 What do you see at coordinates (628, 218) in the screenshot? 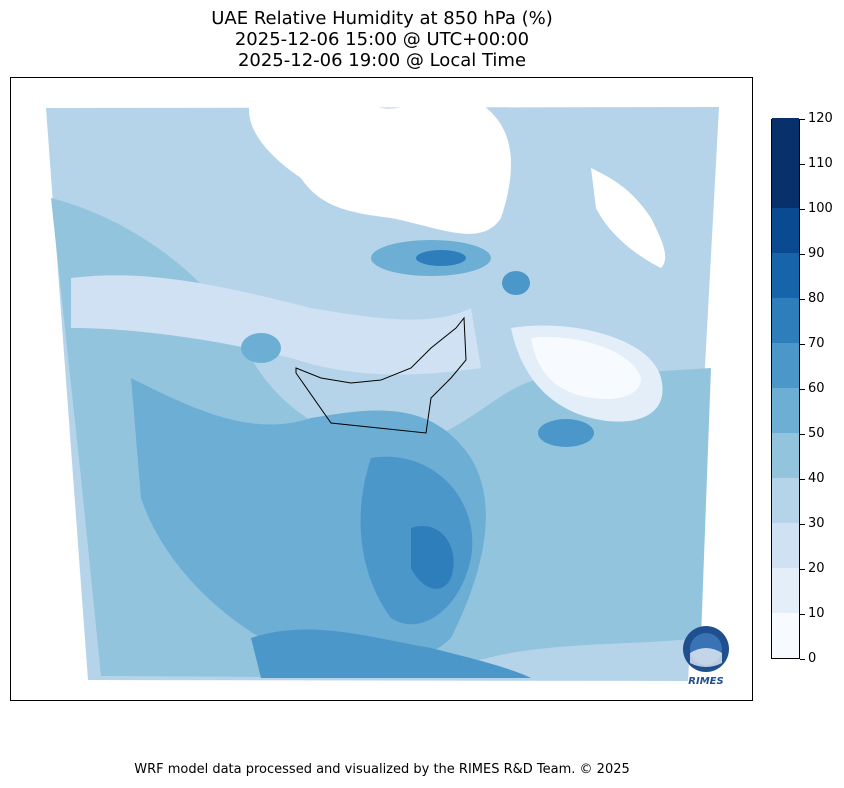
I see `missing-data-ne` at bounding box center [628, 218].